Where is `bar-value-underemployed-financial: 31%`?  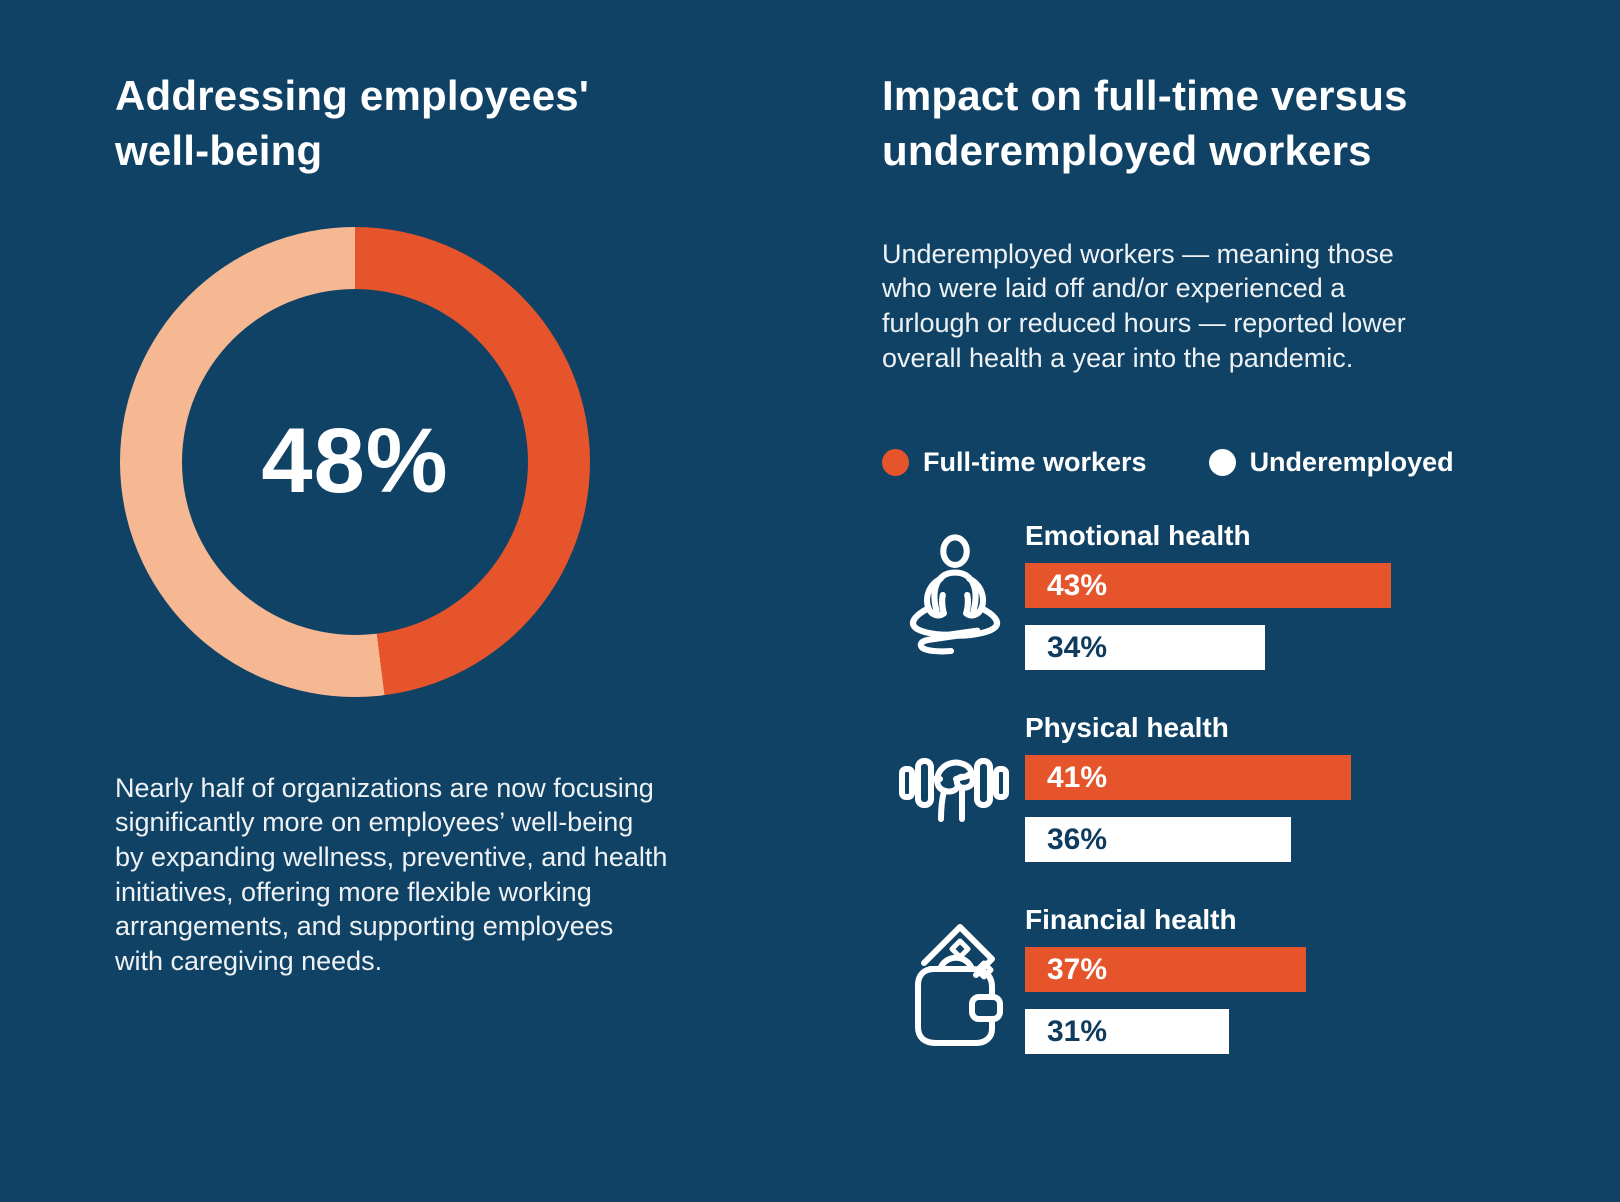 bar-value-underemployed-financial: 31% is located at coordinates (1077, 1031).